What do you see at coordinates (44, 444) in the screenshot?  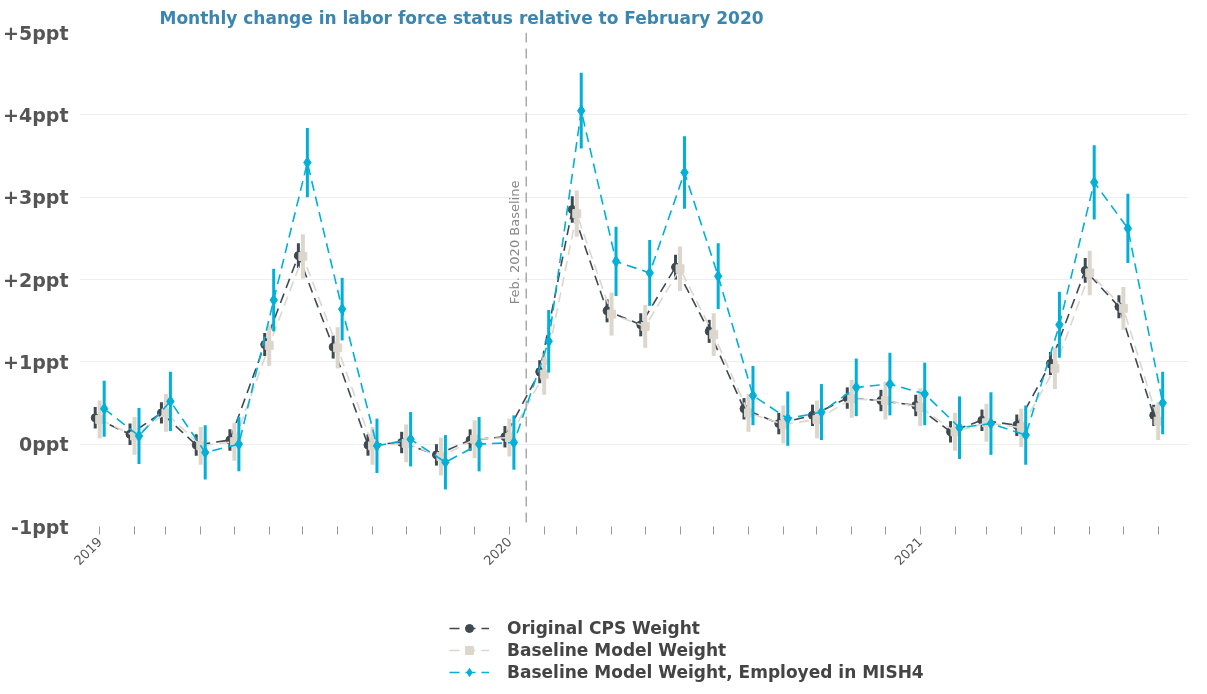 I see `y-tick-label: 0ppt` at bounding box center [44, 444].